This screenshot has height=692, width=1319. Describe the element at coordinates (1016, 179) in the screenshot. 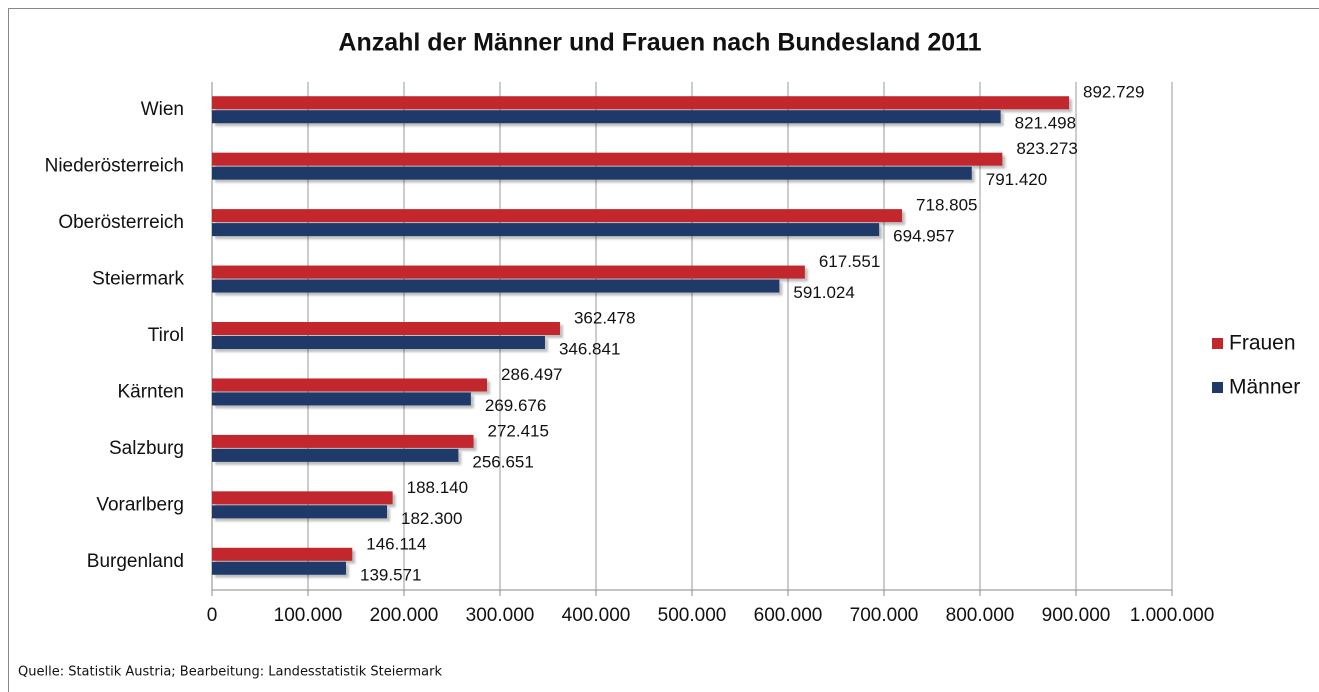

I see `value-label: 791.420` at that location.